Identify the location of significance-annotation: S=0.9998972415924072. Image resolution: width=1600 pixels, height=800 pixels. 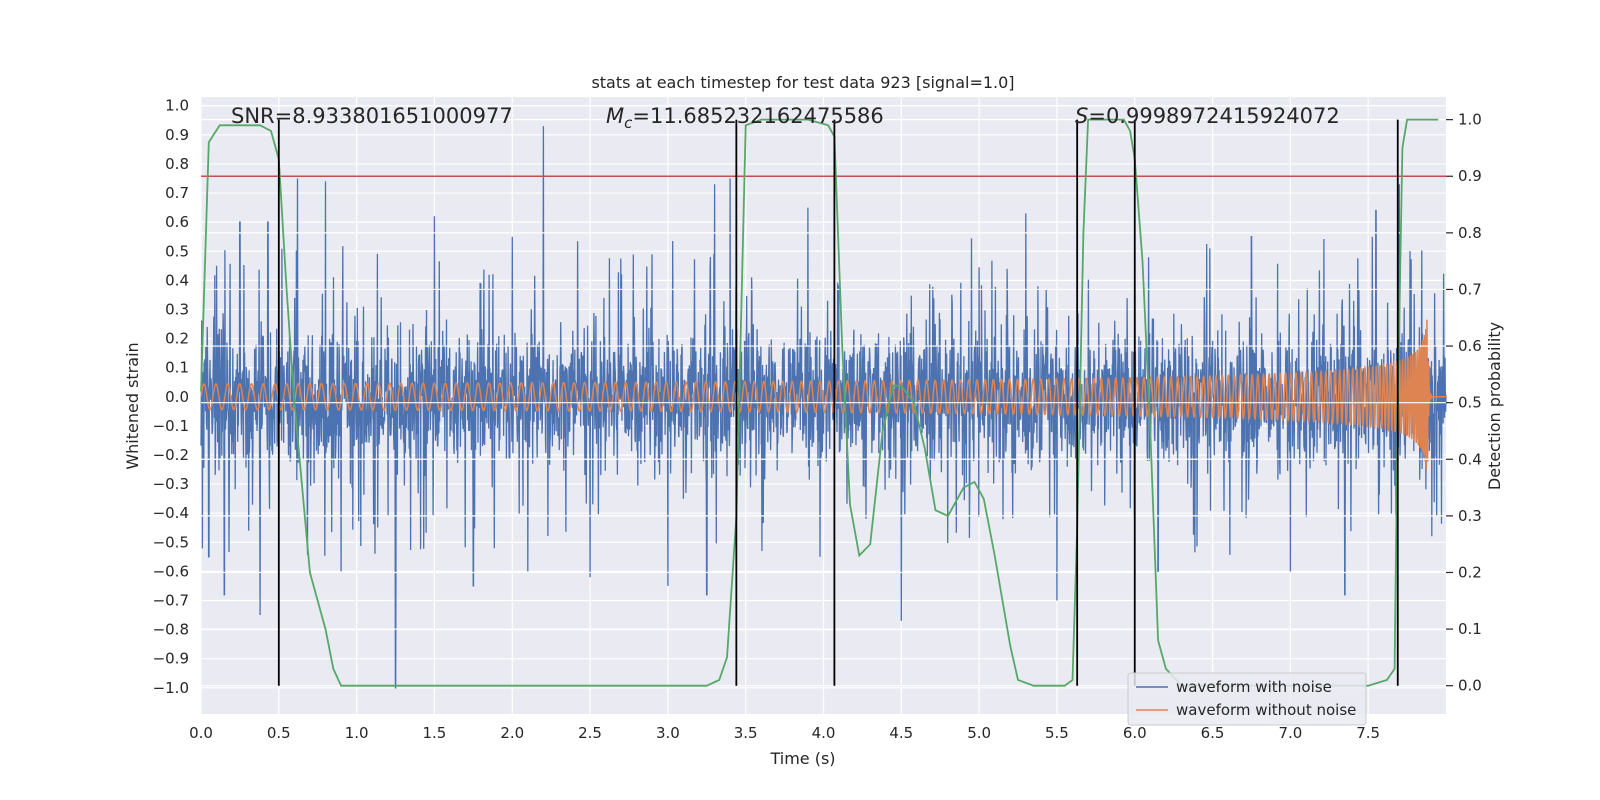
(1207, 116).